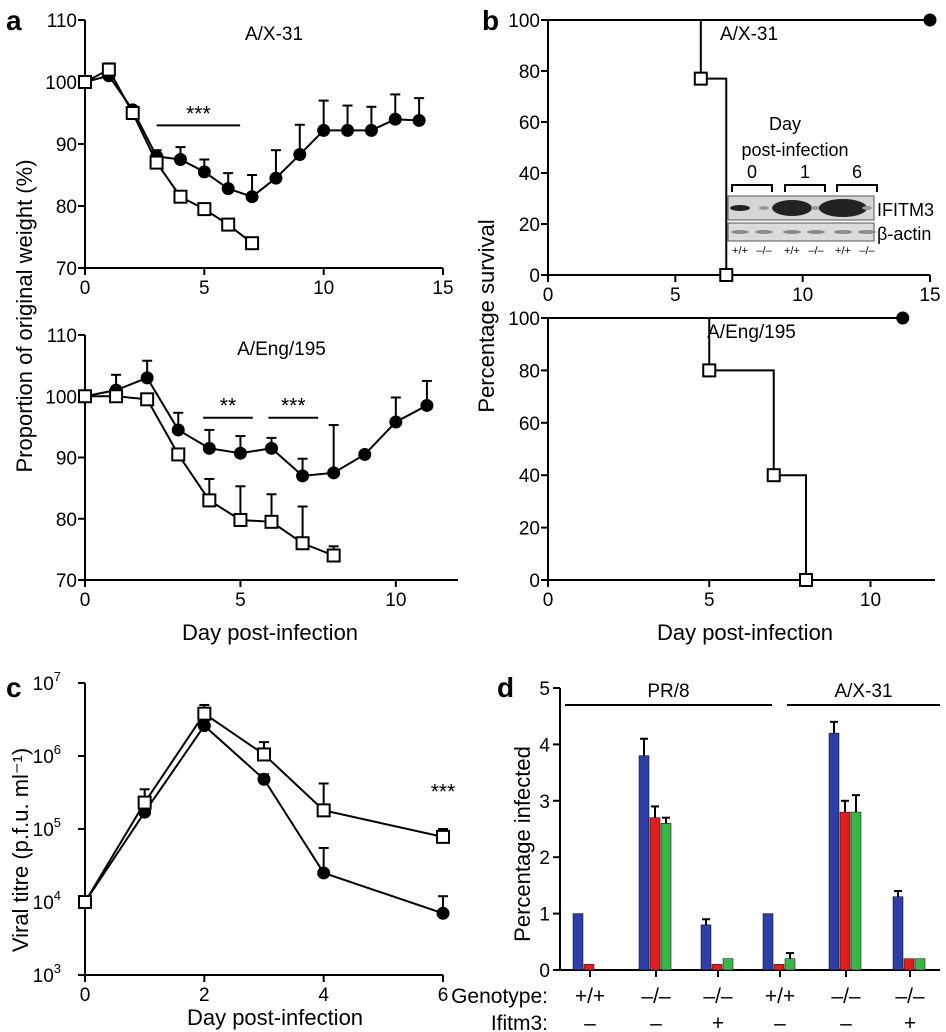 The image size is (946, 1032). What do you see at coordinates (544, 971) in the screenshot?
I see `y-tick-label-d: 0` at bounding box center [544, 971].